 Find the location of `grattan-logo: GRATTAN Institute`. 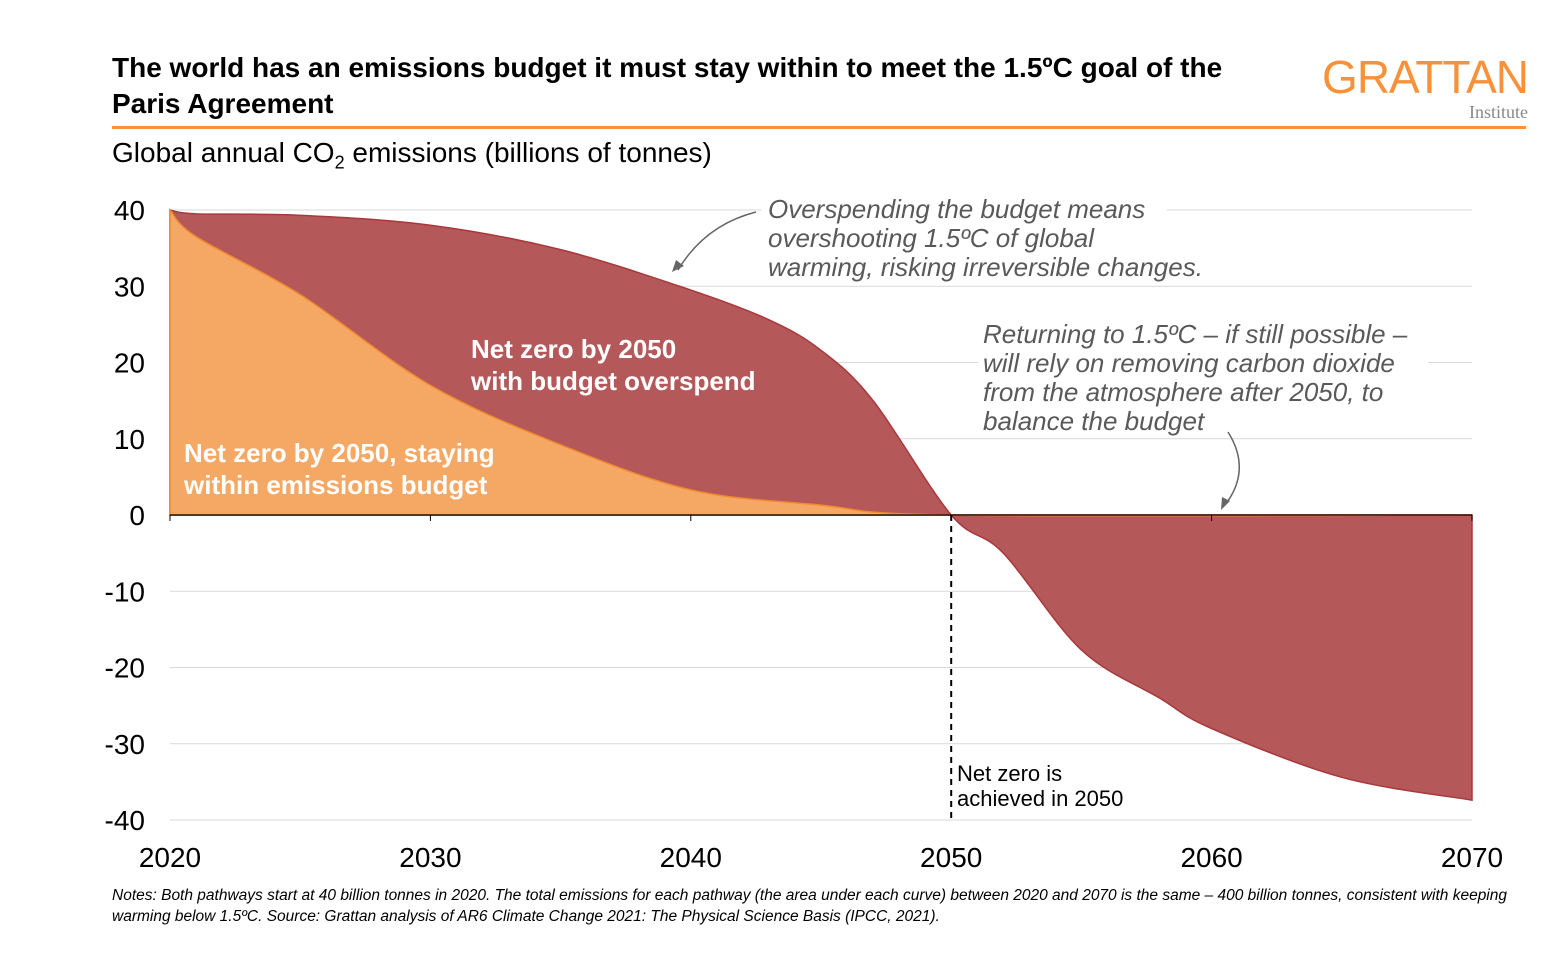

grattan-logo: GRATTAN Institute is located at coordinates (1419, 86).